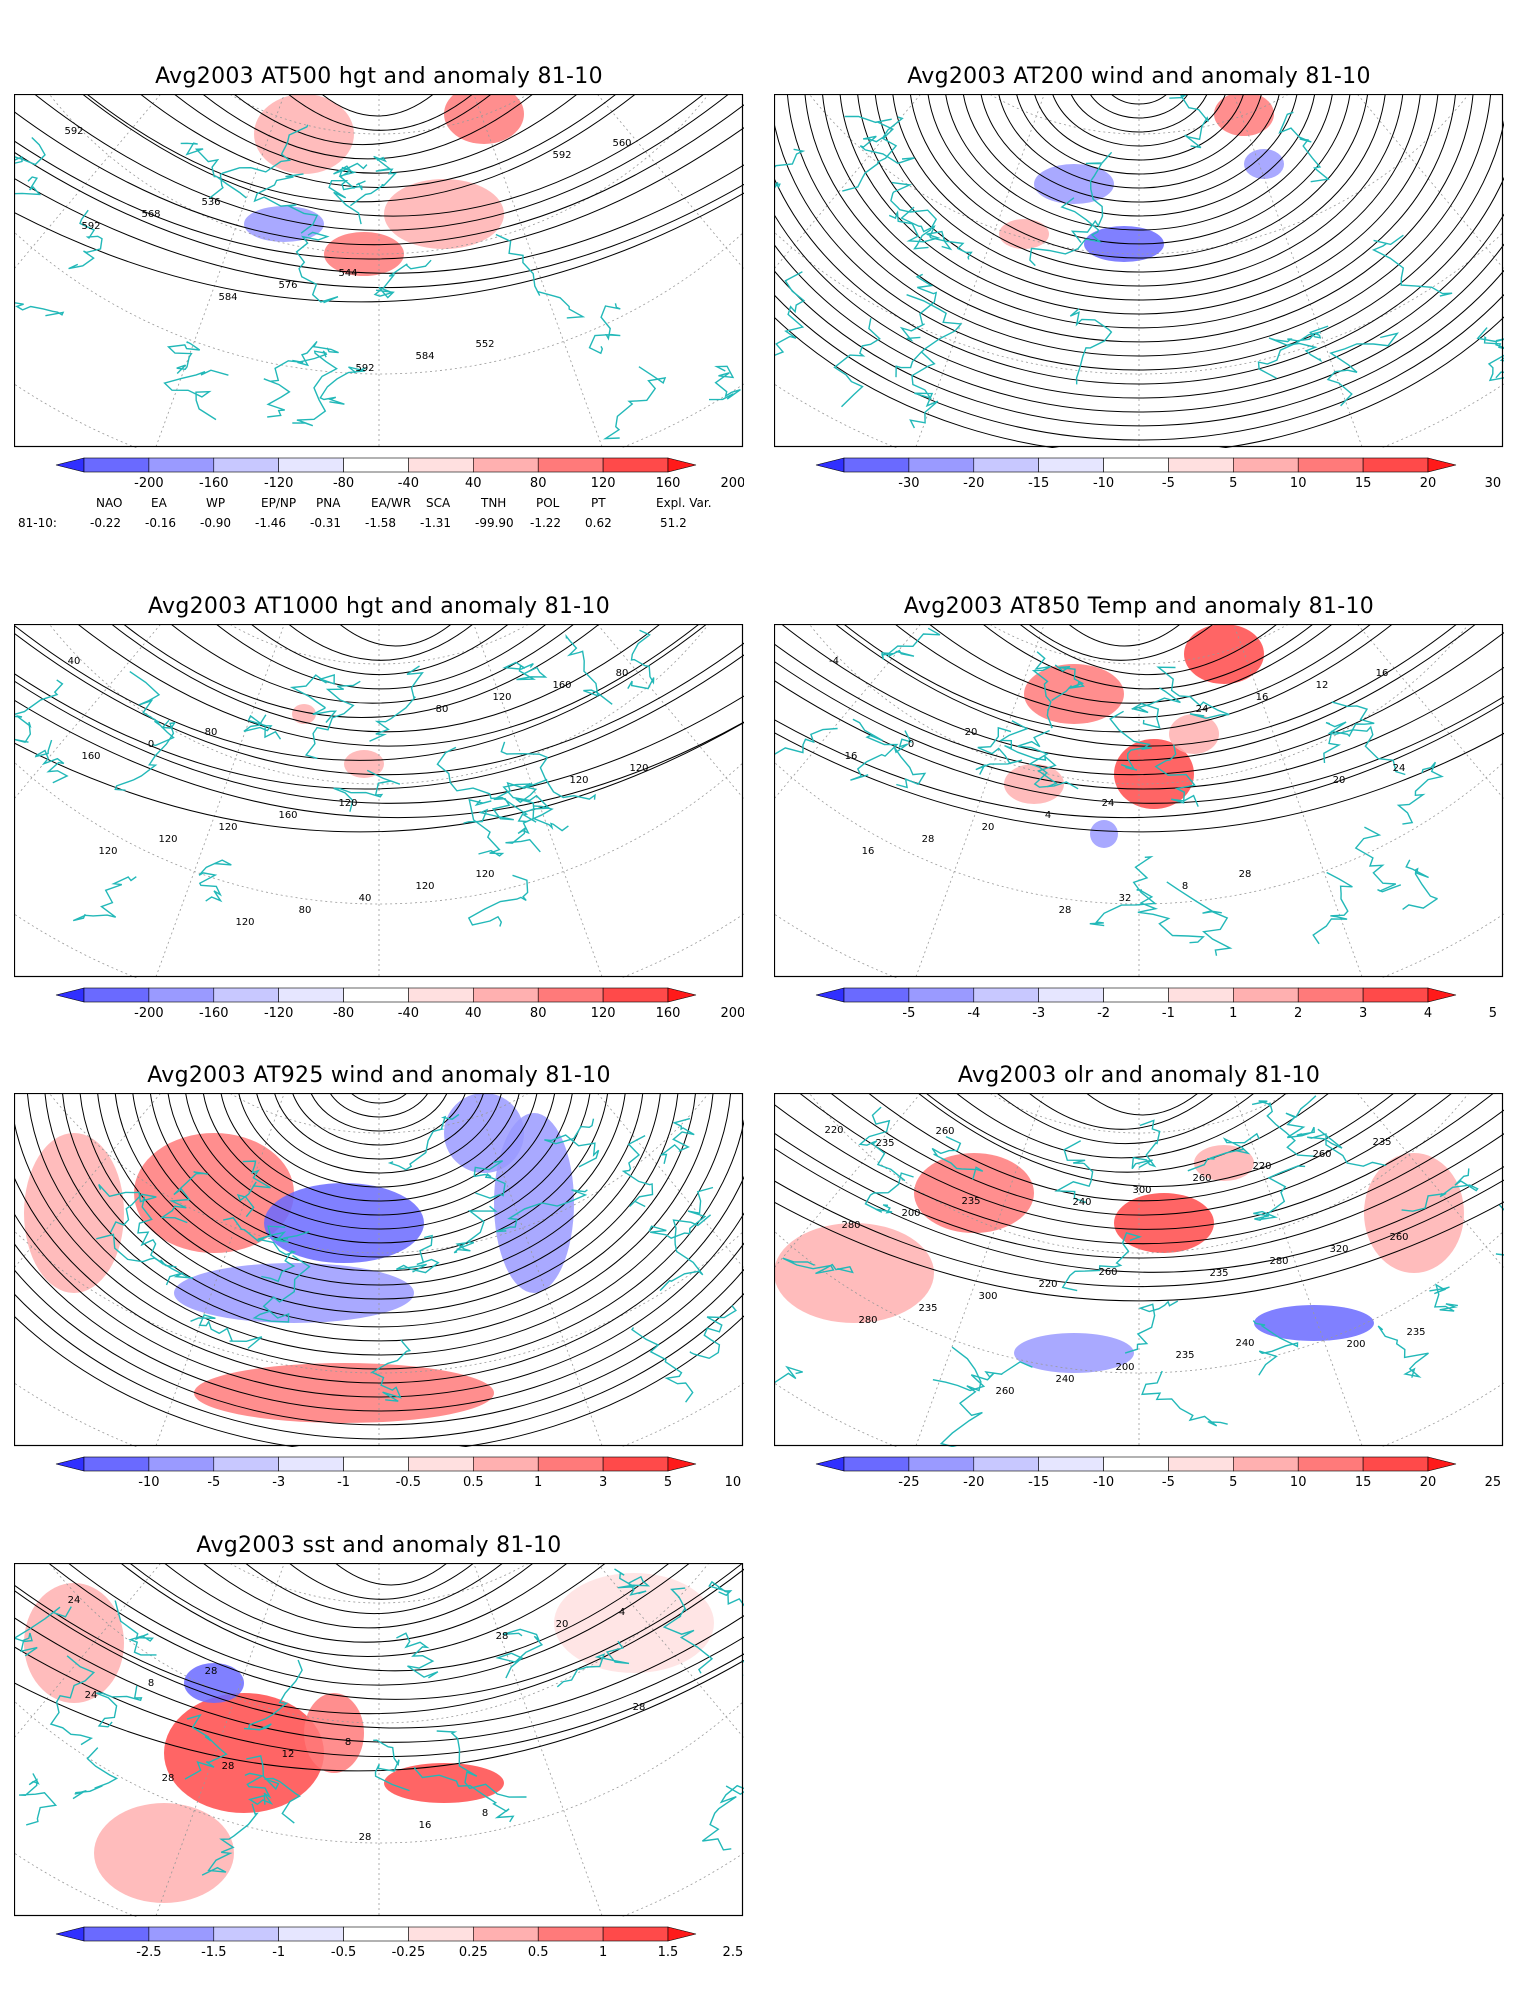 This screenshot has width=1520, height=2000. Describe the element at coordinates (546, 523) in the screenshot. I see `index-value: -1.22` at that location.